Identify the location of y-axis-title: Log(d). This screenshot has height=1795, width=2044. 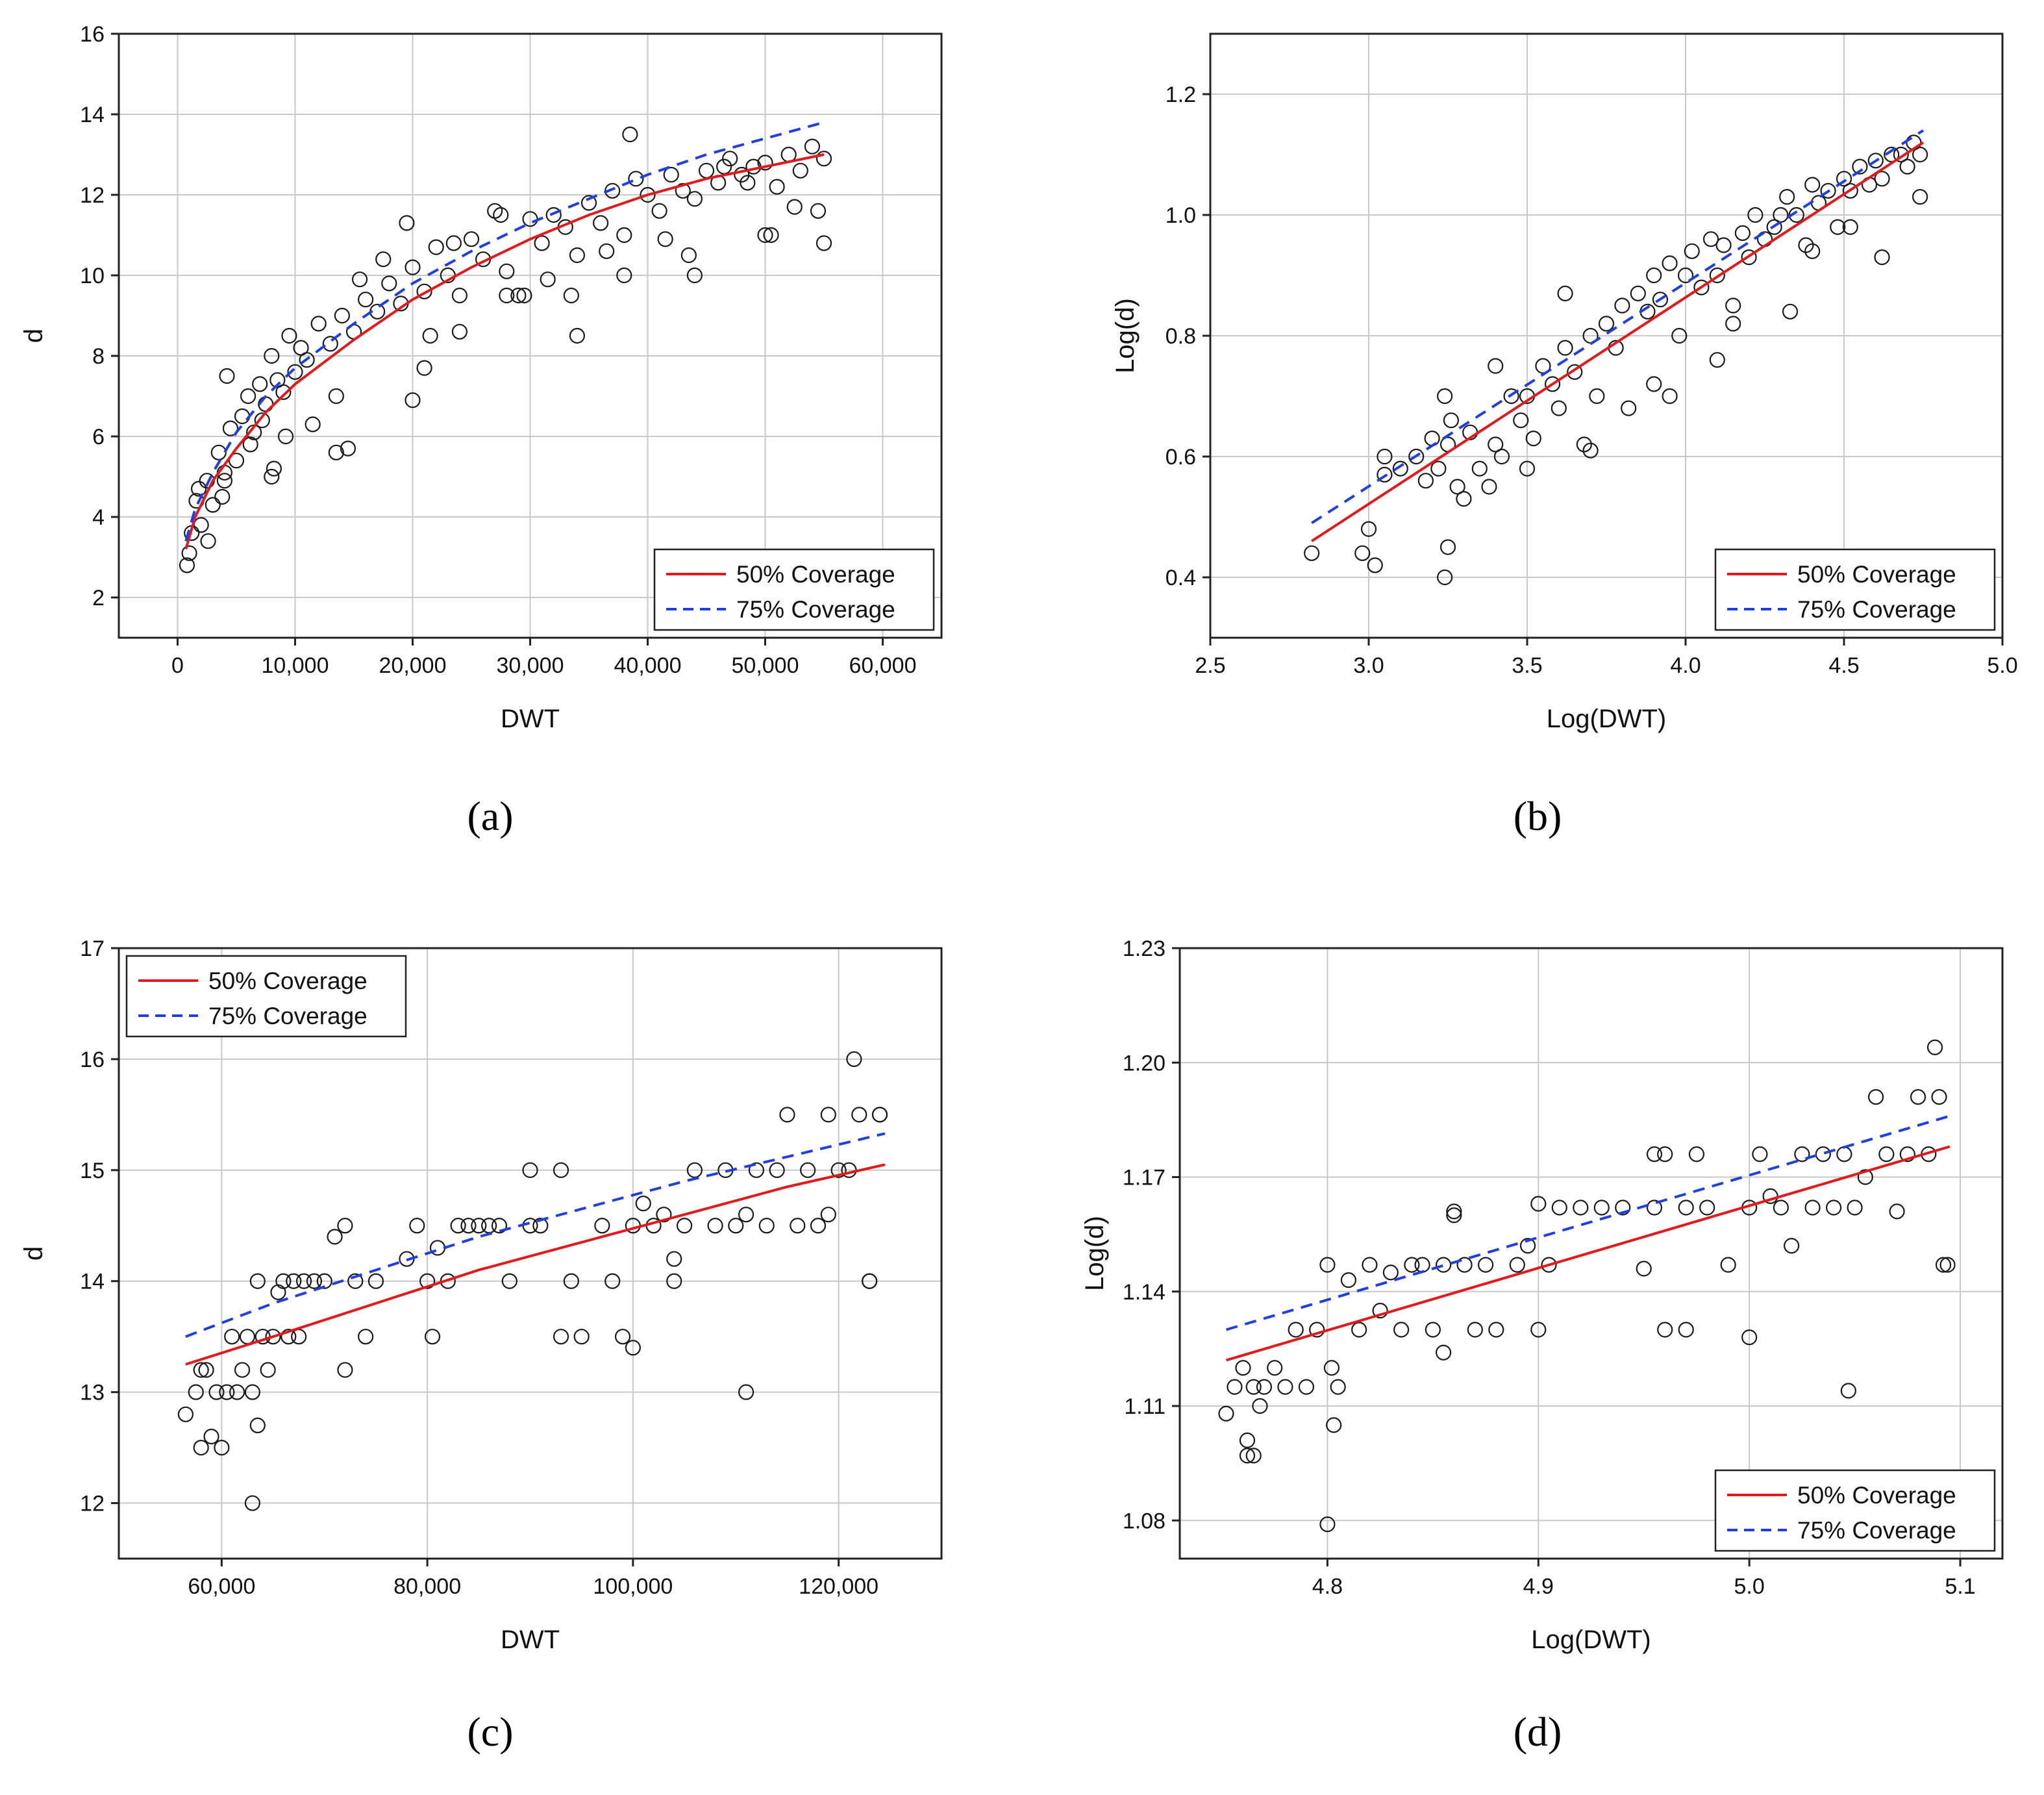
(1094, 1253).